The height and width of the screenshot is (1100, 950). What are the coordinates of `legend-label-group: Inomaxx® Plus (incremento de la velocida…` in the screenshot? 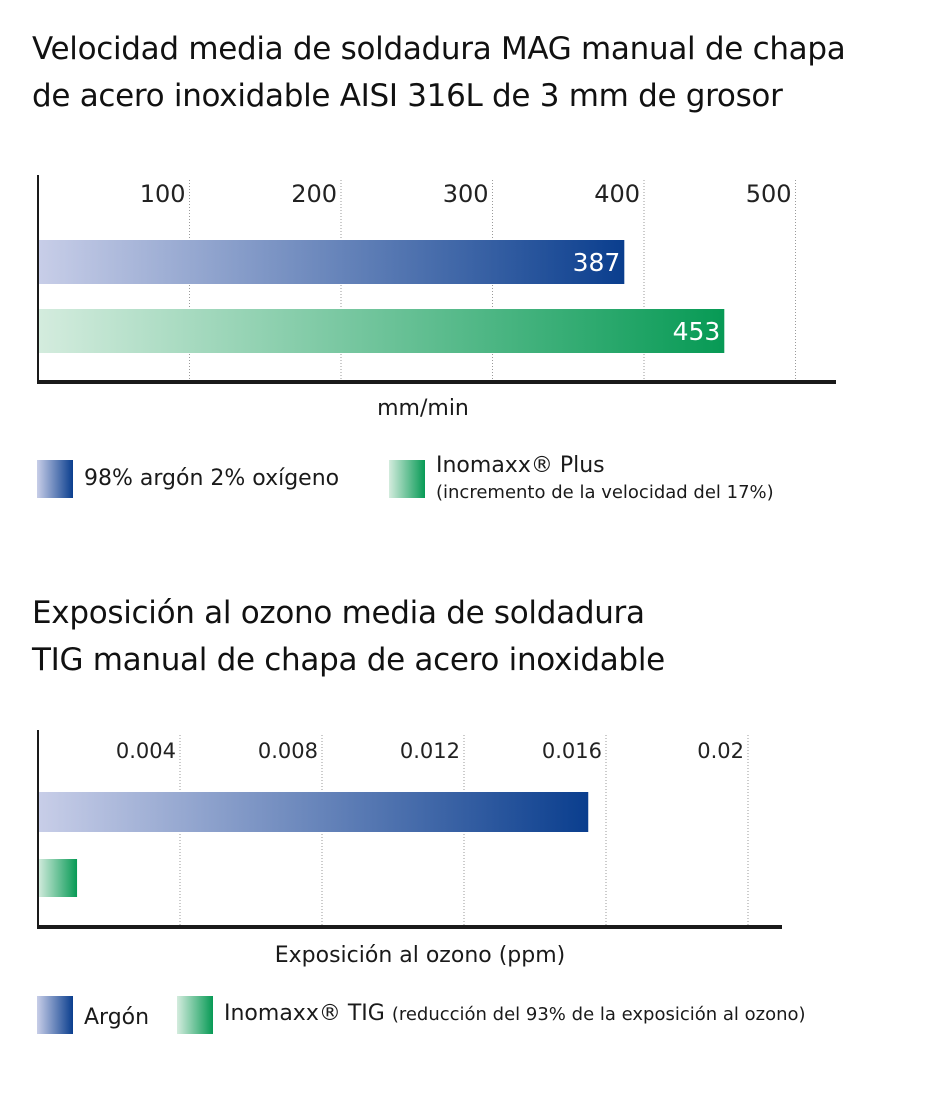 It's located at (605, 479).